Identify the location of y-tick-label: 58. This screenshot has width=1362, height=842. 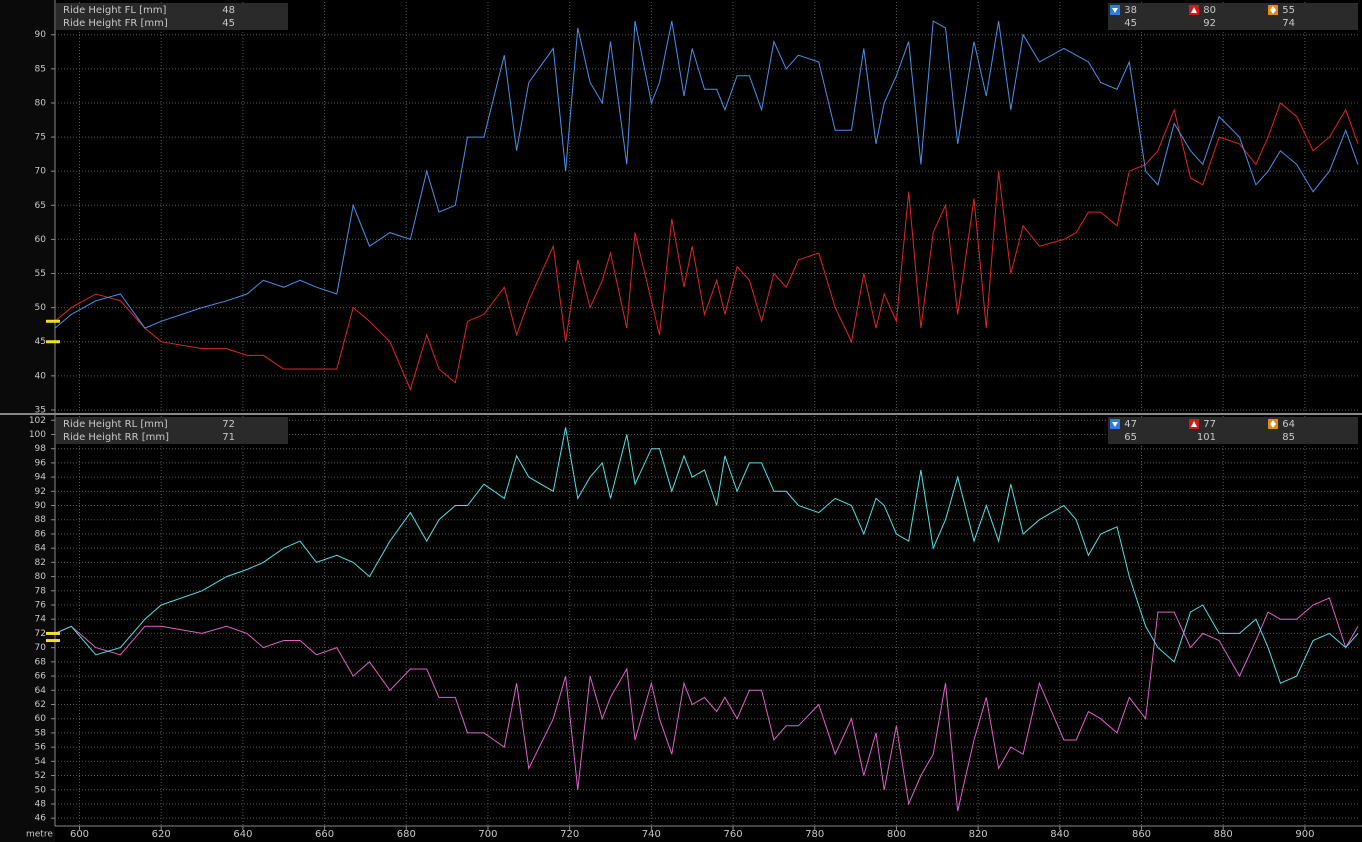
(41, 733).